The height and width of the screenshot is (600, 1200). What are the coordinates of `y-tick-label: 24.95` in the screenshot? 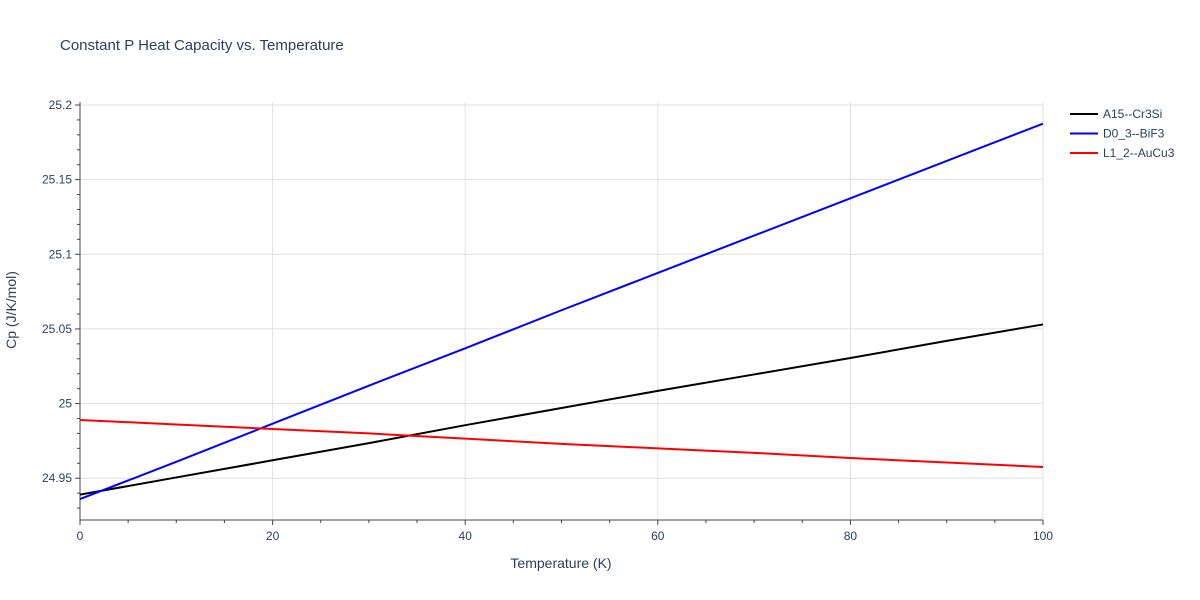 It's located at (57, 478).